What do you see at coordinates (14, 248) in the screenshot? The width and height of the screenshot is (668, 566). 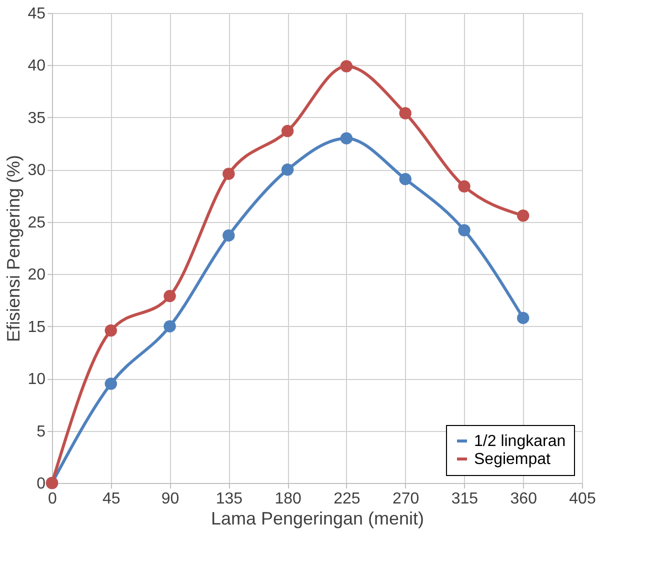 I see `y-axis-title: Efisiensi Pengering (%)` at bounding box center [14, 248].